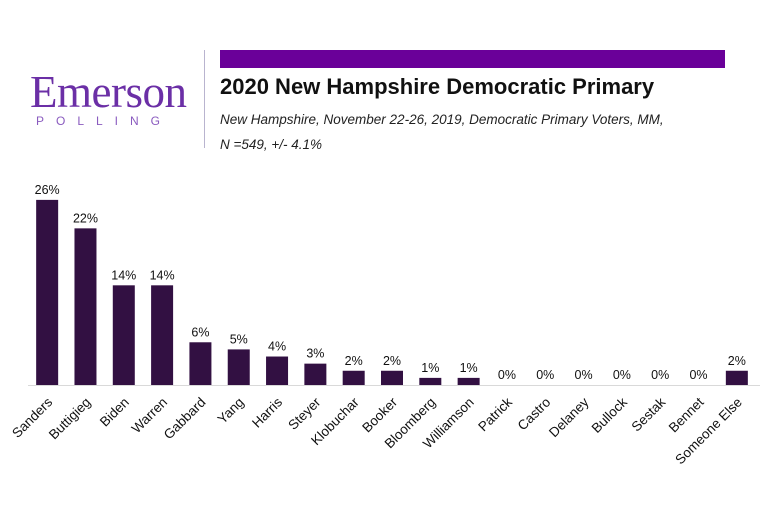 This screenshot has width=768, height=531. I want to click on bar-warren, so click(162, 335).